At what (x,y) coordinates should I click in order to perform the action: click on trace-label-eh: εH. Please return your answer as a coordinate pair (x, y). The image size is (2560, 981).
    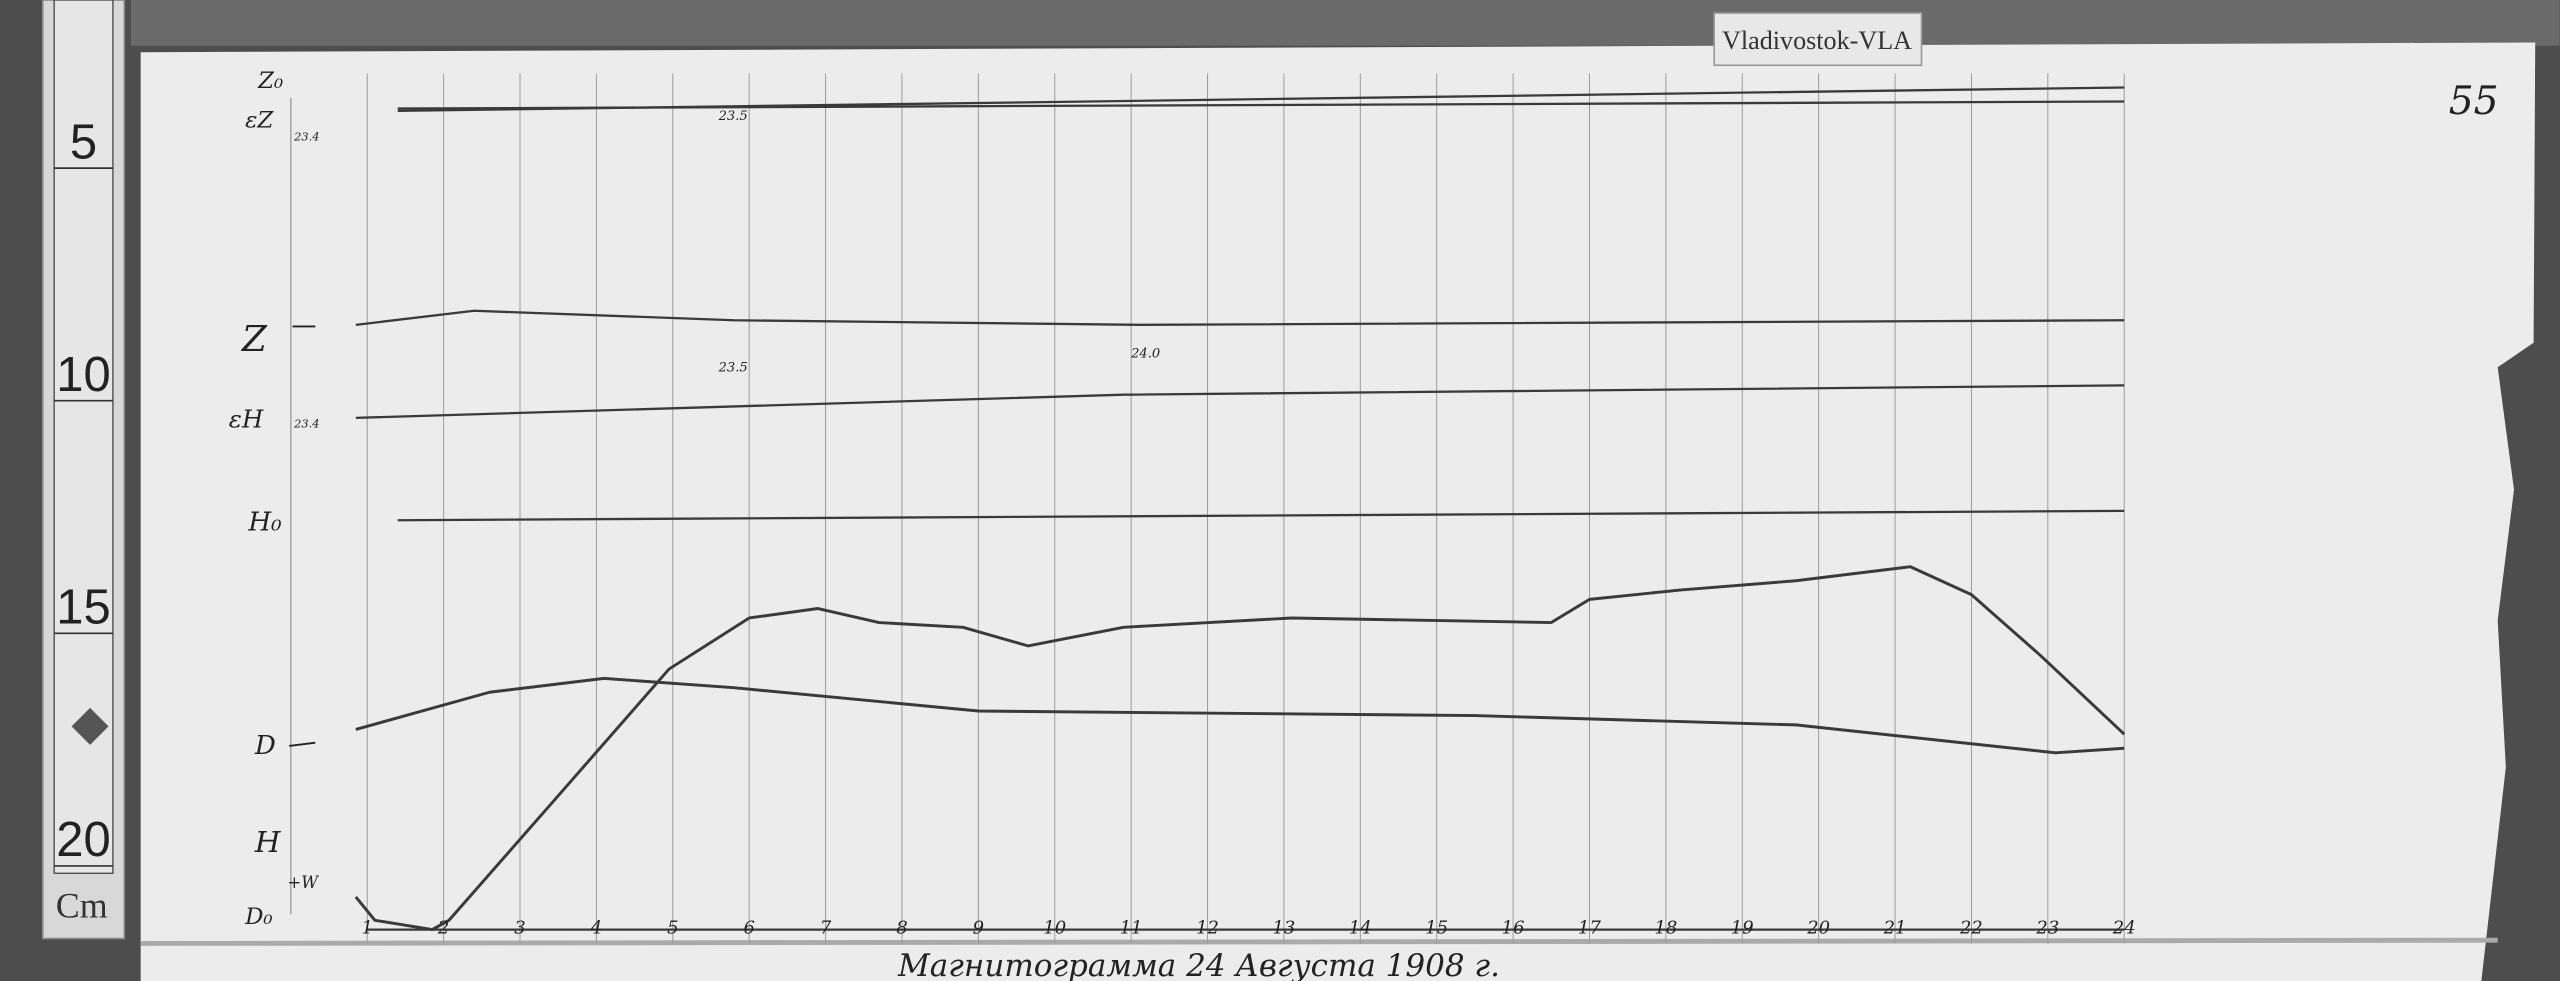
    Looking at the image, I should click on (246, 419).